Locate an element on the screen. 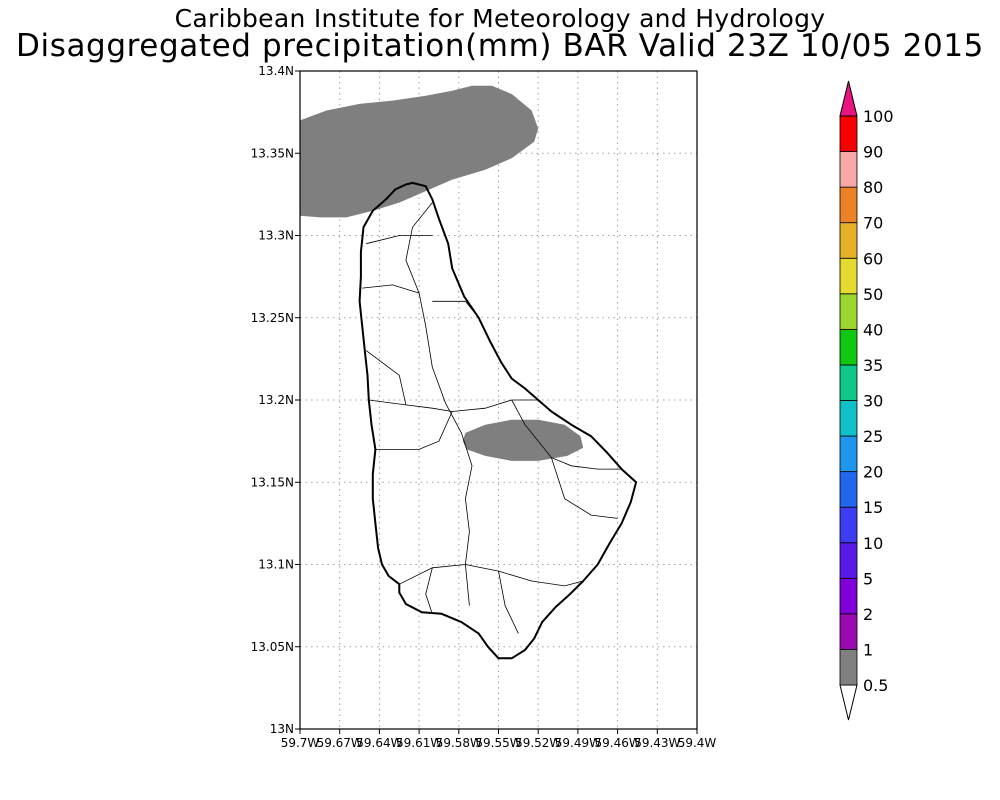  y-tick-label: 13.1N is located at coordinates (276, 565).